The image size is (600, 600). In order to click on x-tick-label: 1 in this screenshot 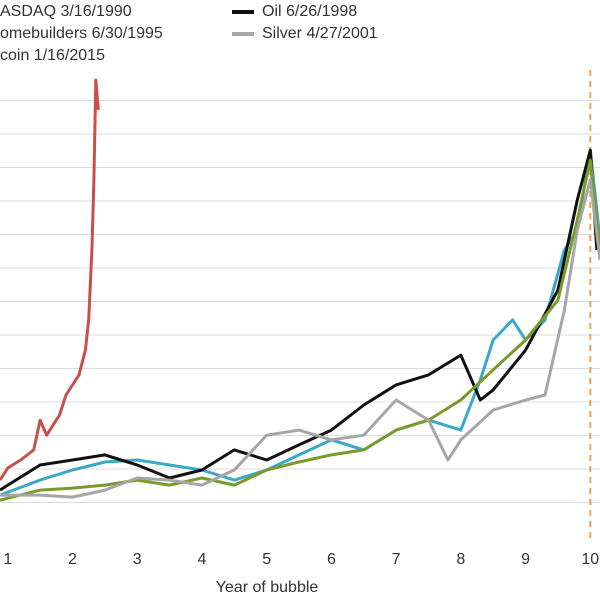, I will do `click(7, 559)`.